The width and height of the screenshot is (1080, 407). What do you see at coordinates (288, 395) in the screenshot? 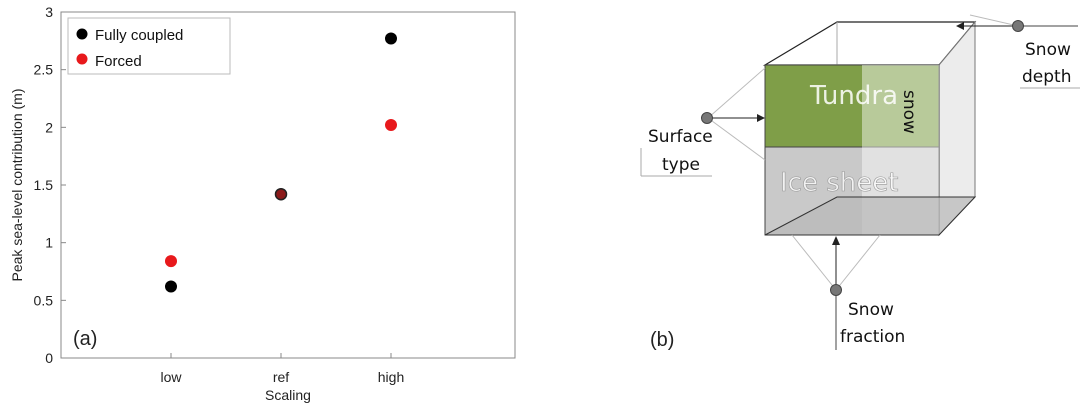
I see `x-axis-label: Scaling` at bounding box center [288, 395].